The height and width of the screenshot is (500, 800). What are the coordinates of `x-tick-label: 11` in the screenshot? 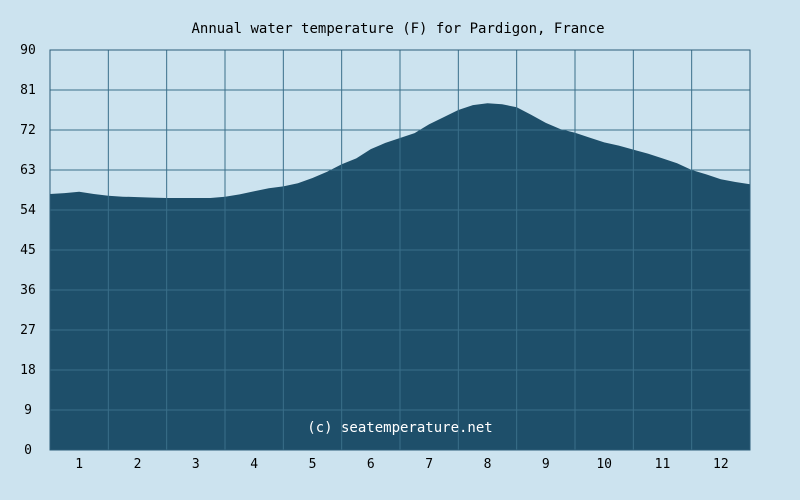 It's located at (663, 464).